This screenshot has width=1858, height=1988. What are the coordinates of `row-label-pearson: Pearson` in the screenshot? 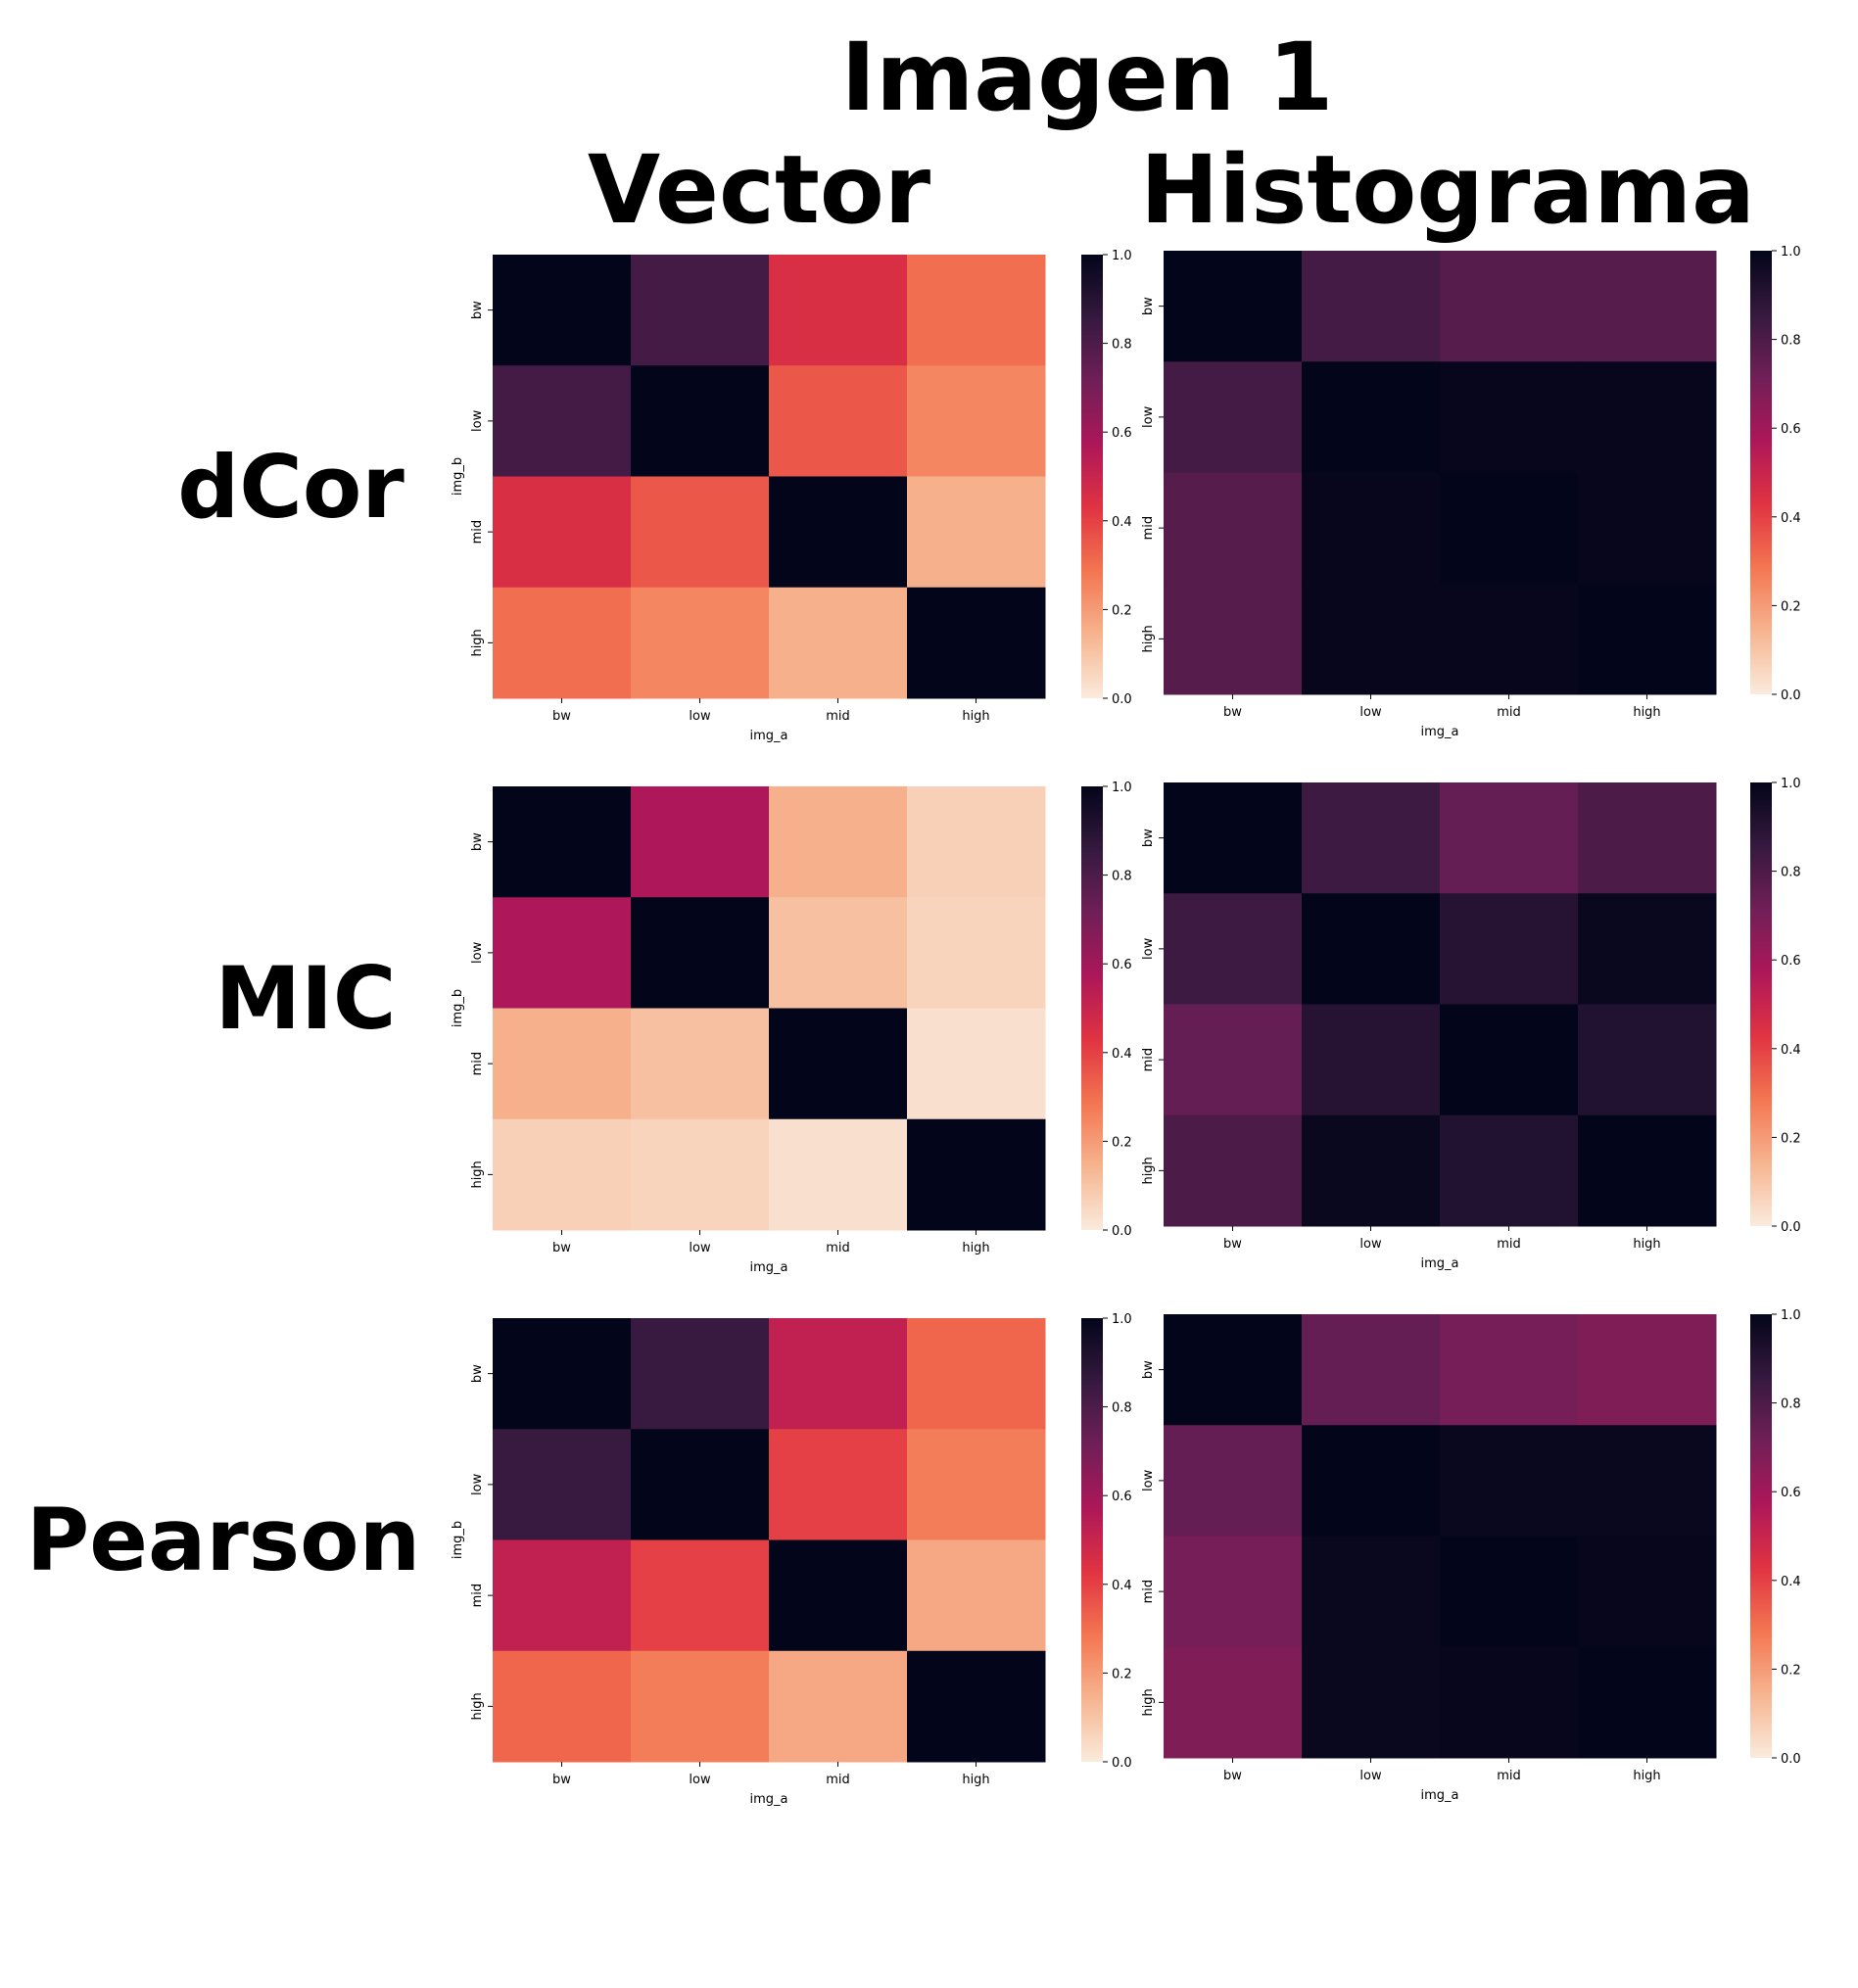 It's located at (223, 1540).